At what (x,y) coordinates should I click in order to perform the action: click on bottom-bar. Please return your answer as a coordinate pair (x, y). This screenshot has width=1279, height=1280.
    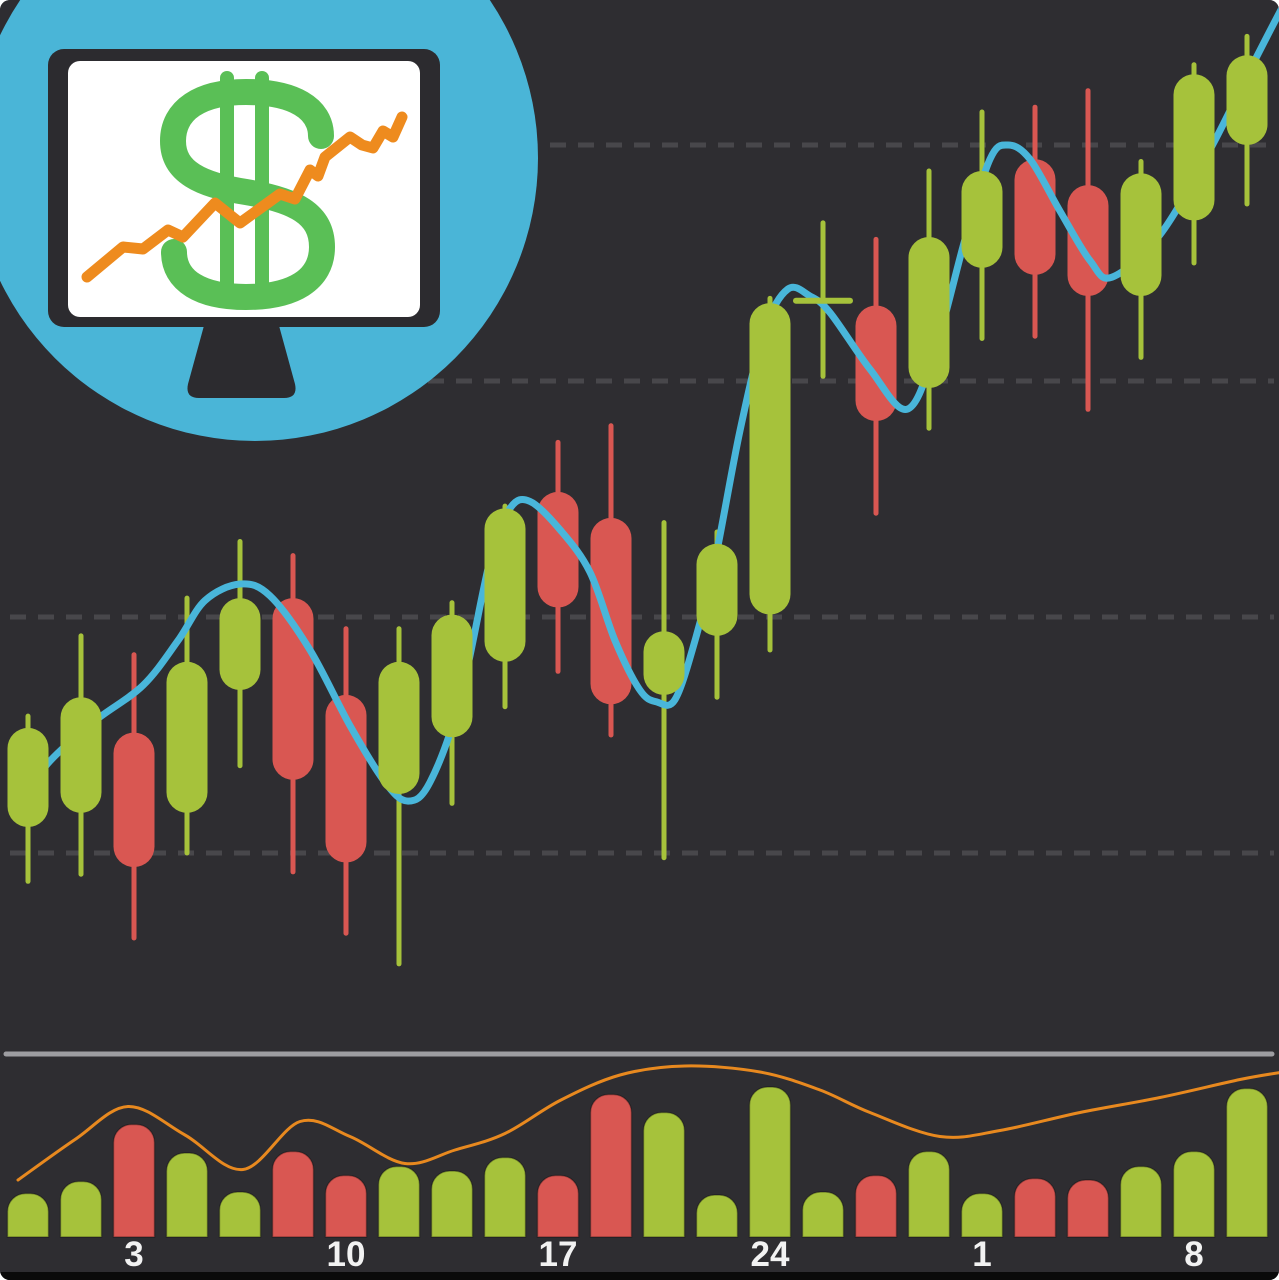
    Looking at the image, I should click on (639, 1276).